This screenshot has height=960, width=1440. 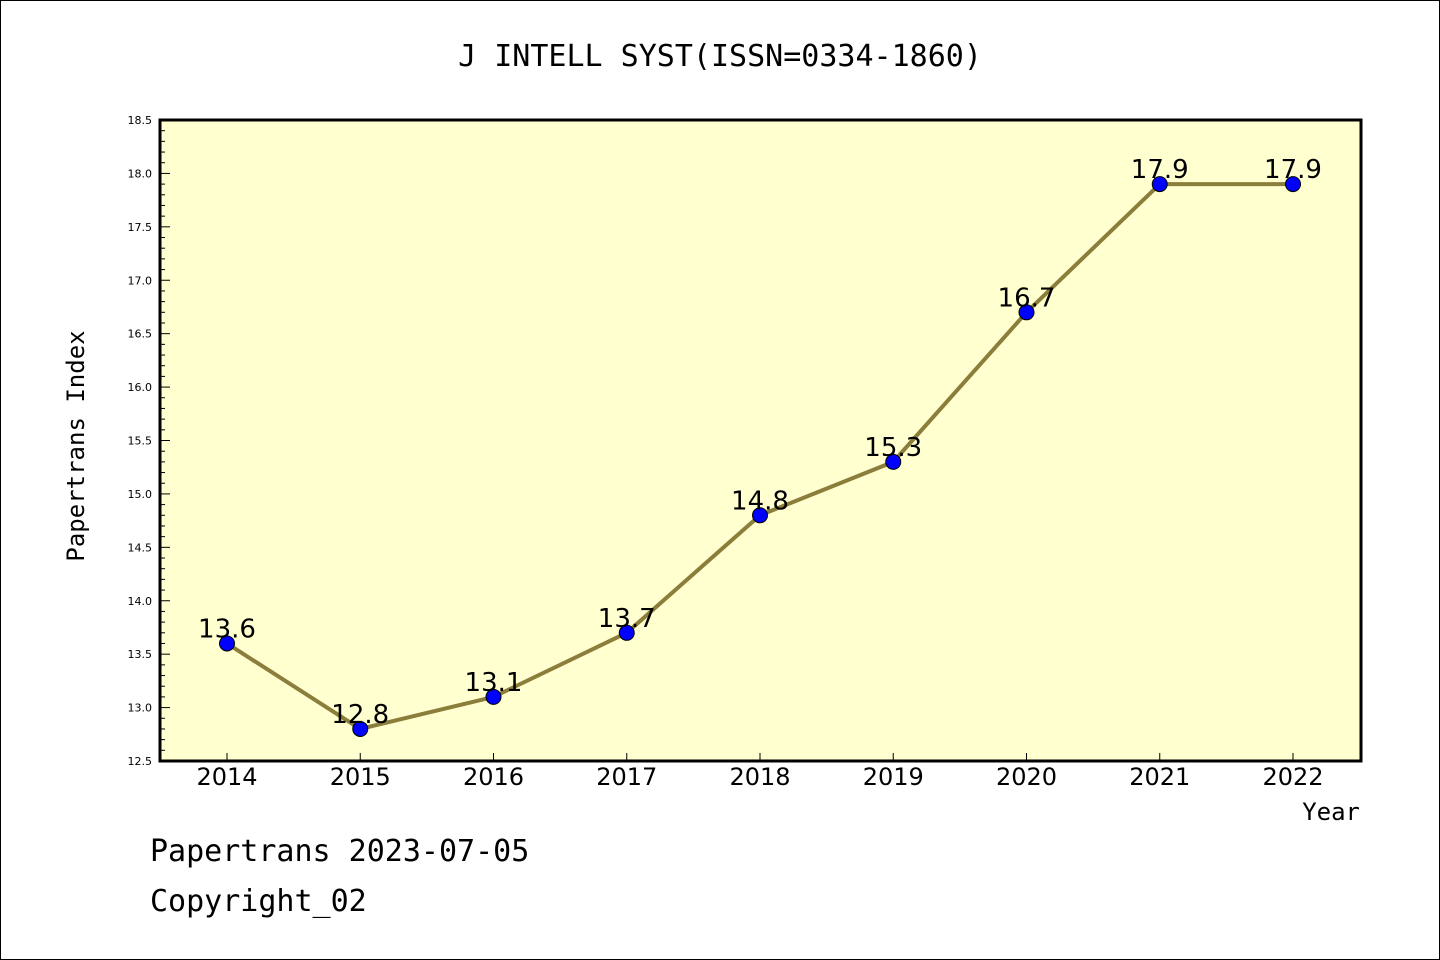 What do you see at coordinates (76, 445) in the screenshot?
I see `y-axis-label: Papertrans Index` at bounding box center [76, 445].